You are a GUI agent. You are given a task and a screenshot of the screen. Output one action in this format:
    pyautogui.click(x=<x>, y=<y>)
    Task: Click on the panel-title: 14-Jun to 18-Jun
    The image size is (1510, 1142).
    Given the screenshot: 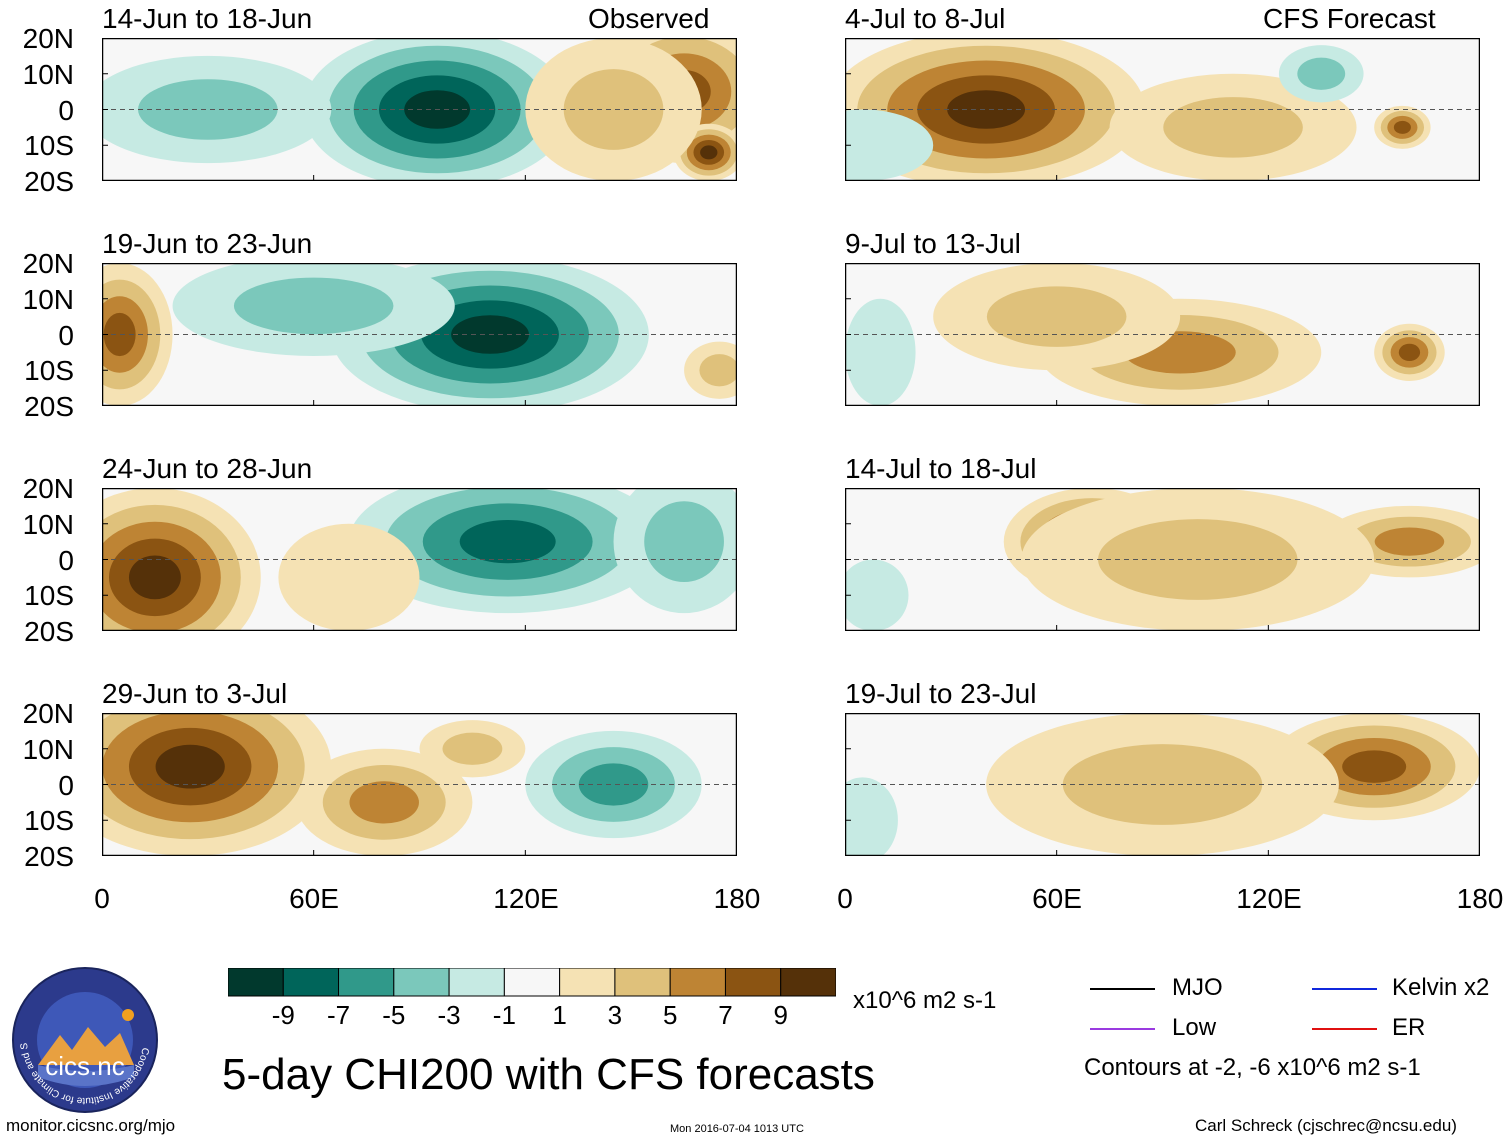 What is the action you would take?
    pyautogui.click(x=207, y=18)
    